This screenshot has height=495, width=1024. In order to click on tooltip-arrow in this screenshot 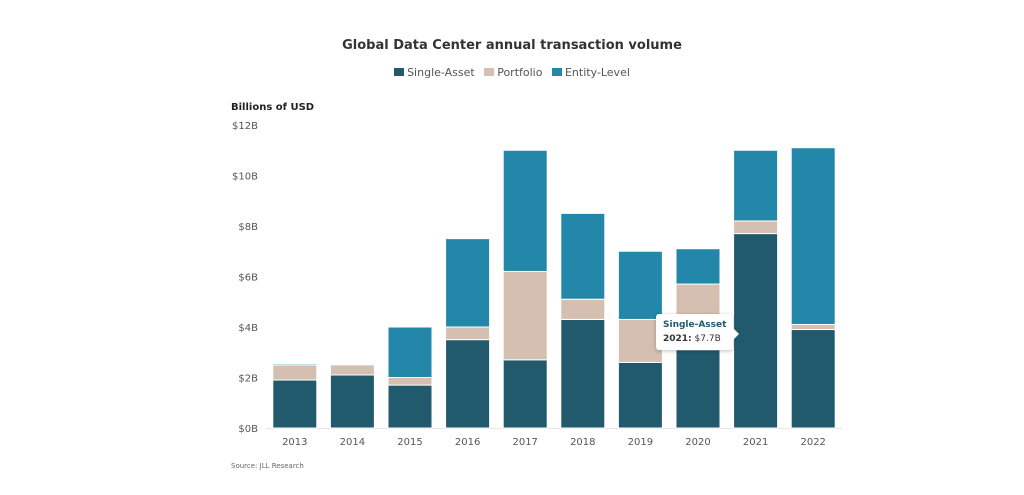, I will do `click(736, 334)`.